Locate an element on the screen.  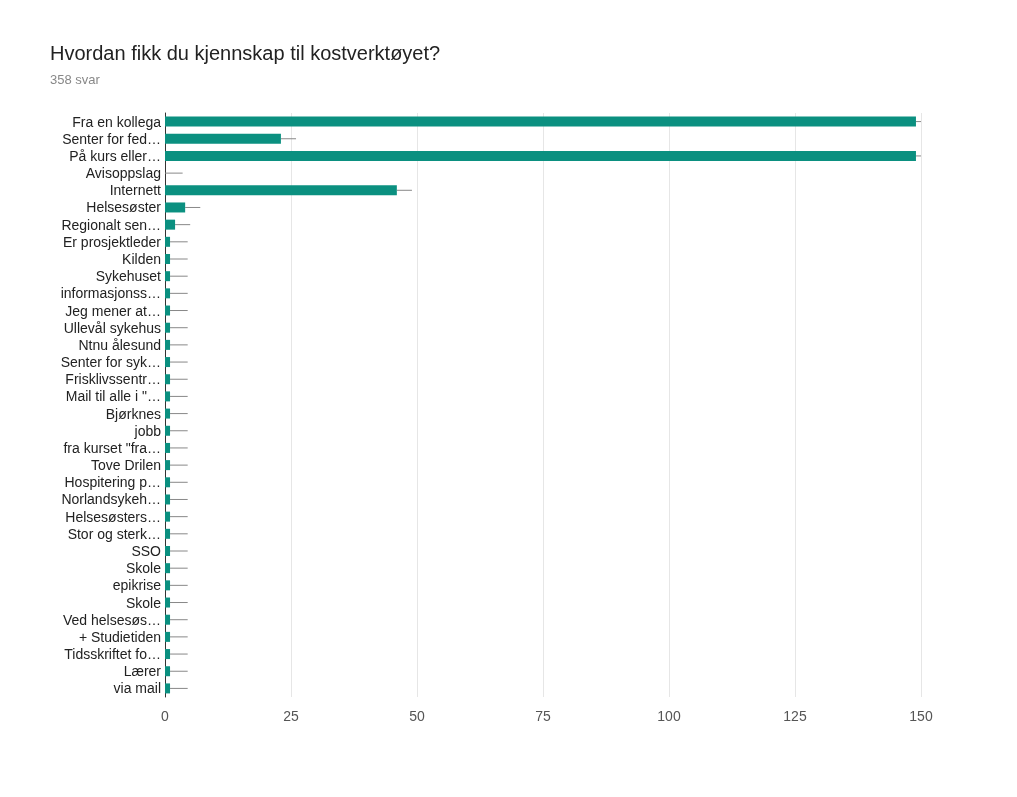
y-tick-label: jobb is located at coordinates (147, 430).